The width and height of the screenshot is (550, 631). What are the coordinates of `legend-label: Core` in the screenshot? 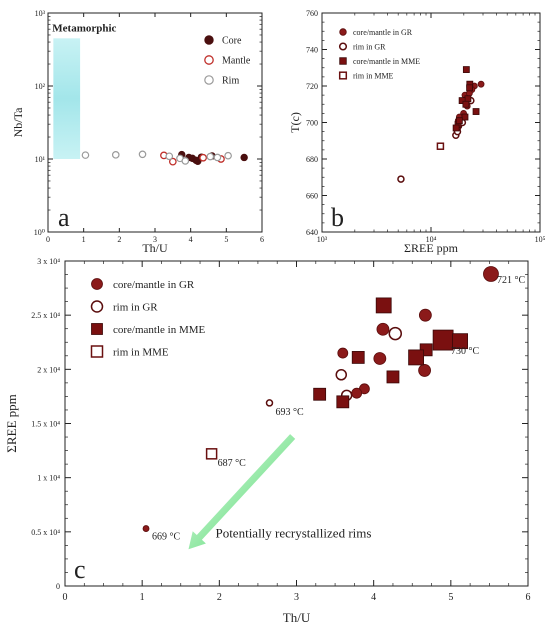 It's located at (232, 41).